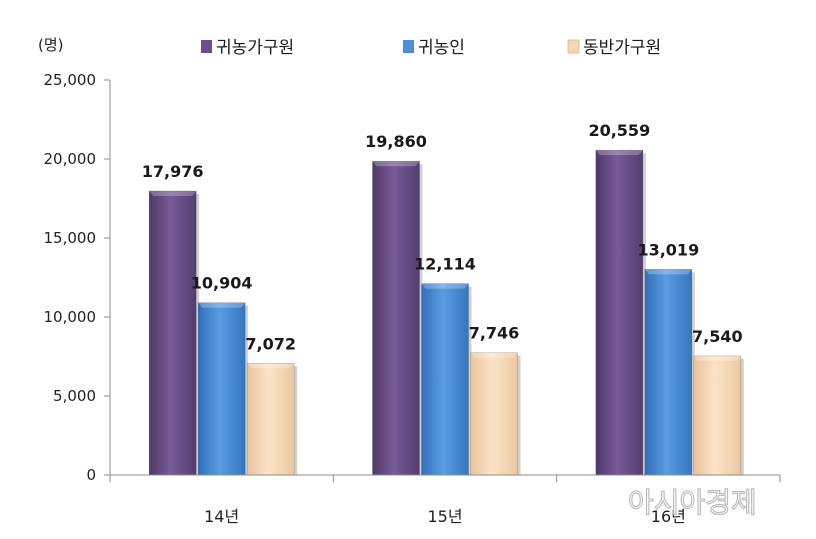  Describe the element at coordinates (221, 516) in the screenshot. I see `x-tick-label: 14년` at that location.